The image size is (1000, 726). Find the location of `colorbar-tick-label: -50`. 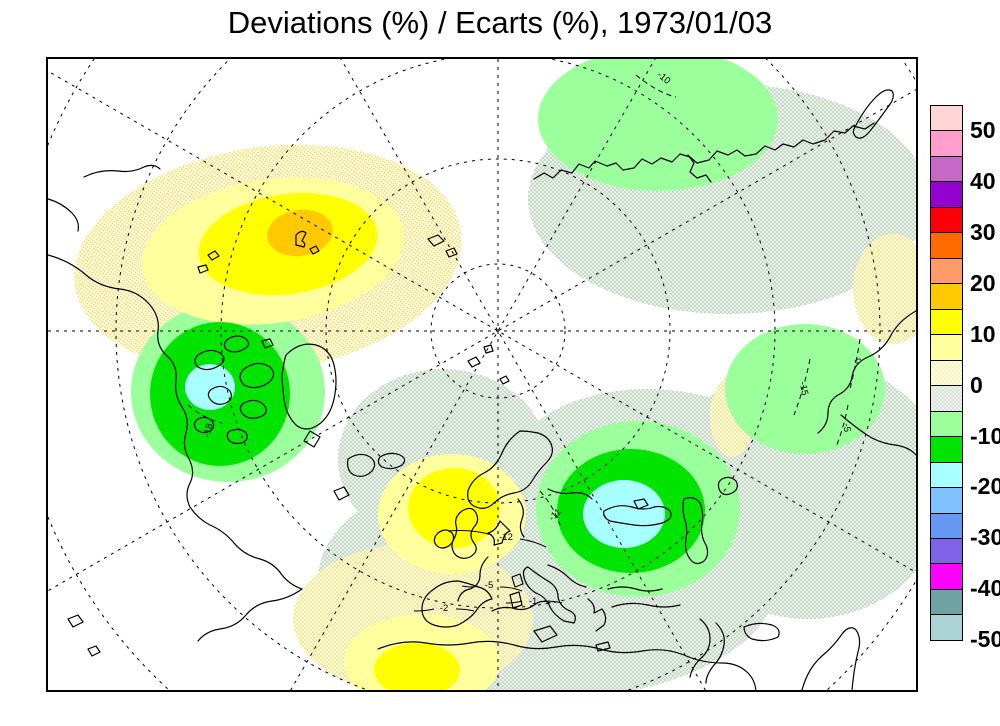

colorbar-tick-label: -50 is located at coordinates (985, 639).